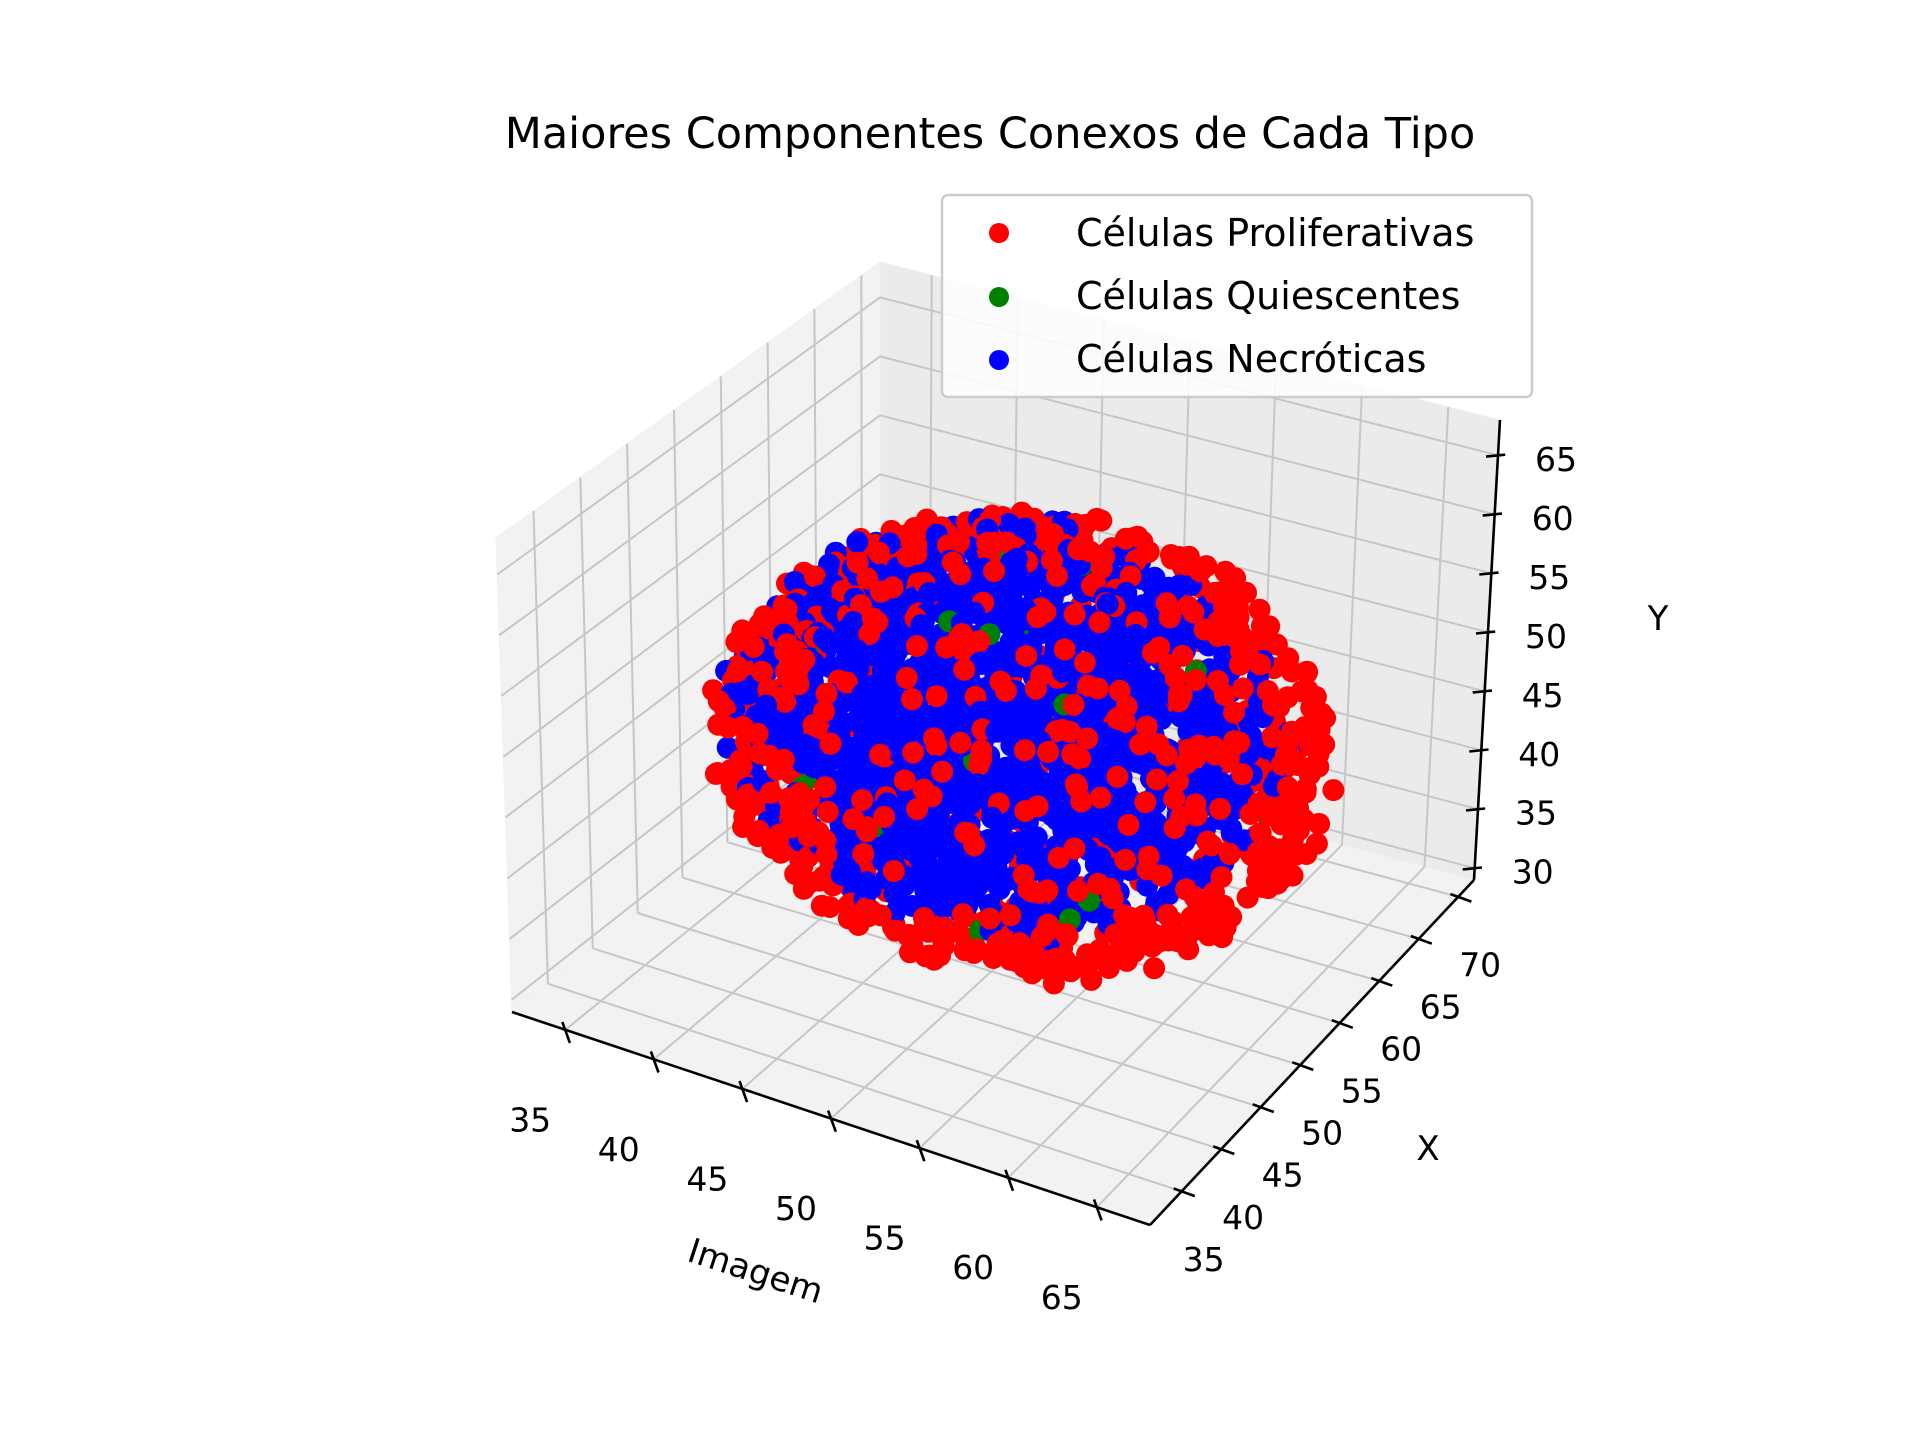 Image resolution: width=1920 pixels, height=1440 pixels. What do you see at coordinates (1204, 1259) in the screenshot?
I see `y-axis-tick-label: 35` at bounding box center [1204, 1259].